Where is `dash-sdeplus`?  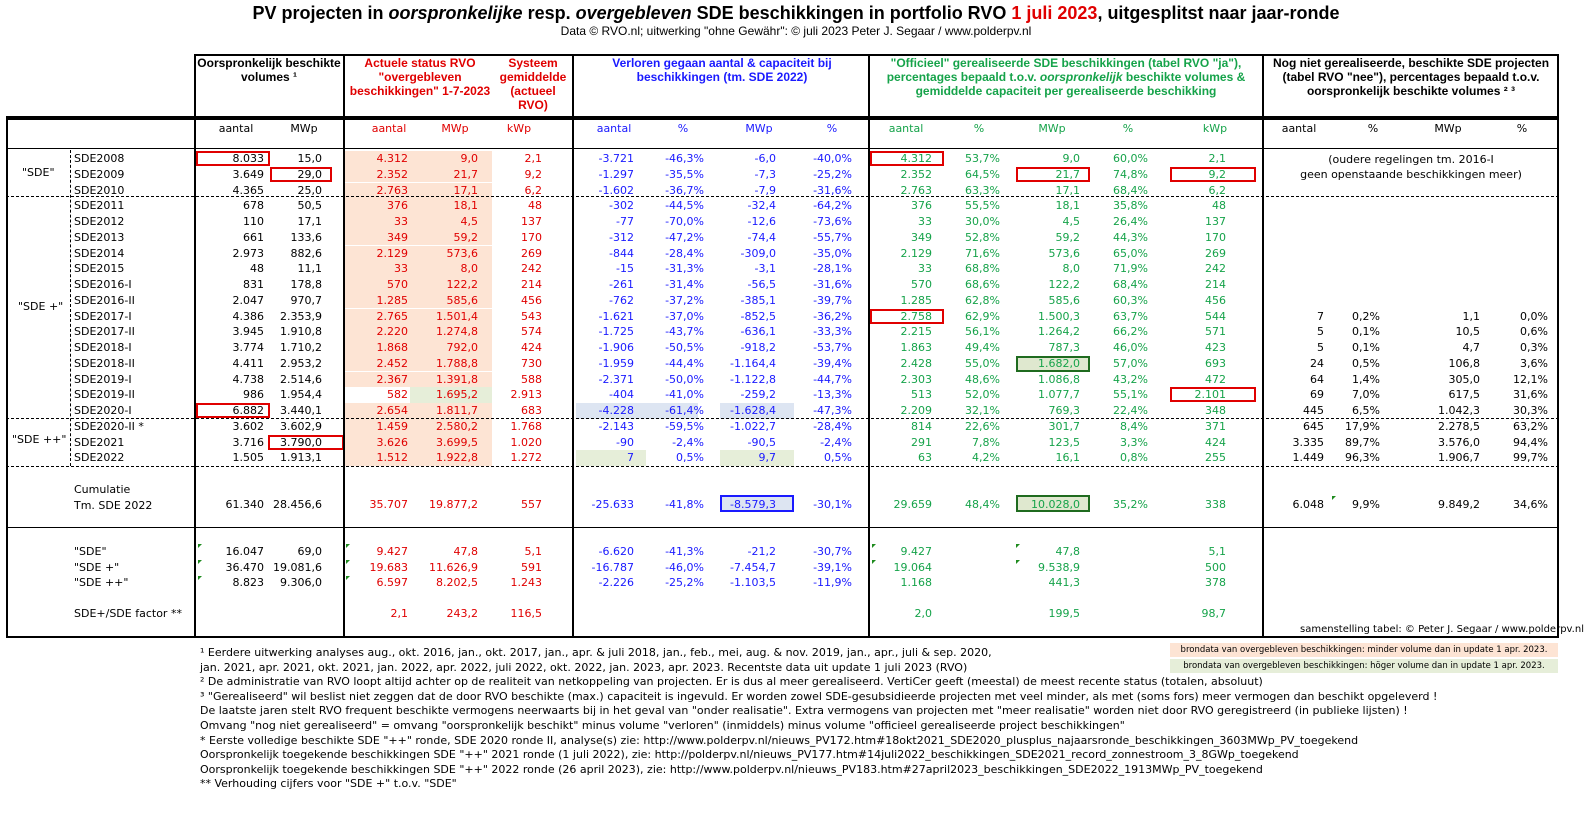 dash-sdeplus is located at coordinates (782, 418).